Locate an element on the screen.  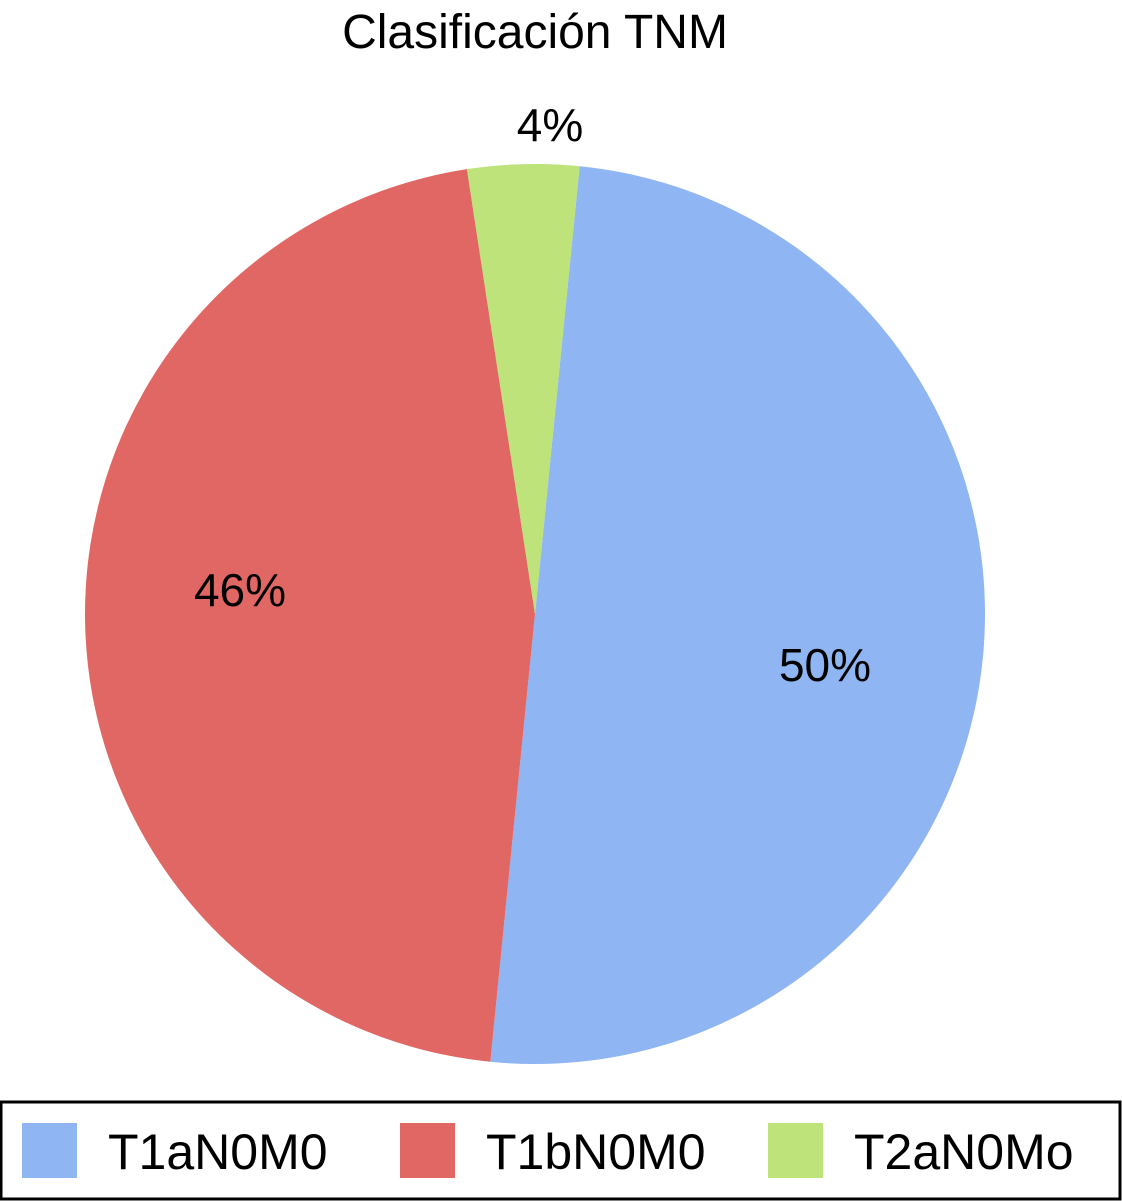
pie-slice-t2an0mo is located at coordinates (523, 389).